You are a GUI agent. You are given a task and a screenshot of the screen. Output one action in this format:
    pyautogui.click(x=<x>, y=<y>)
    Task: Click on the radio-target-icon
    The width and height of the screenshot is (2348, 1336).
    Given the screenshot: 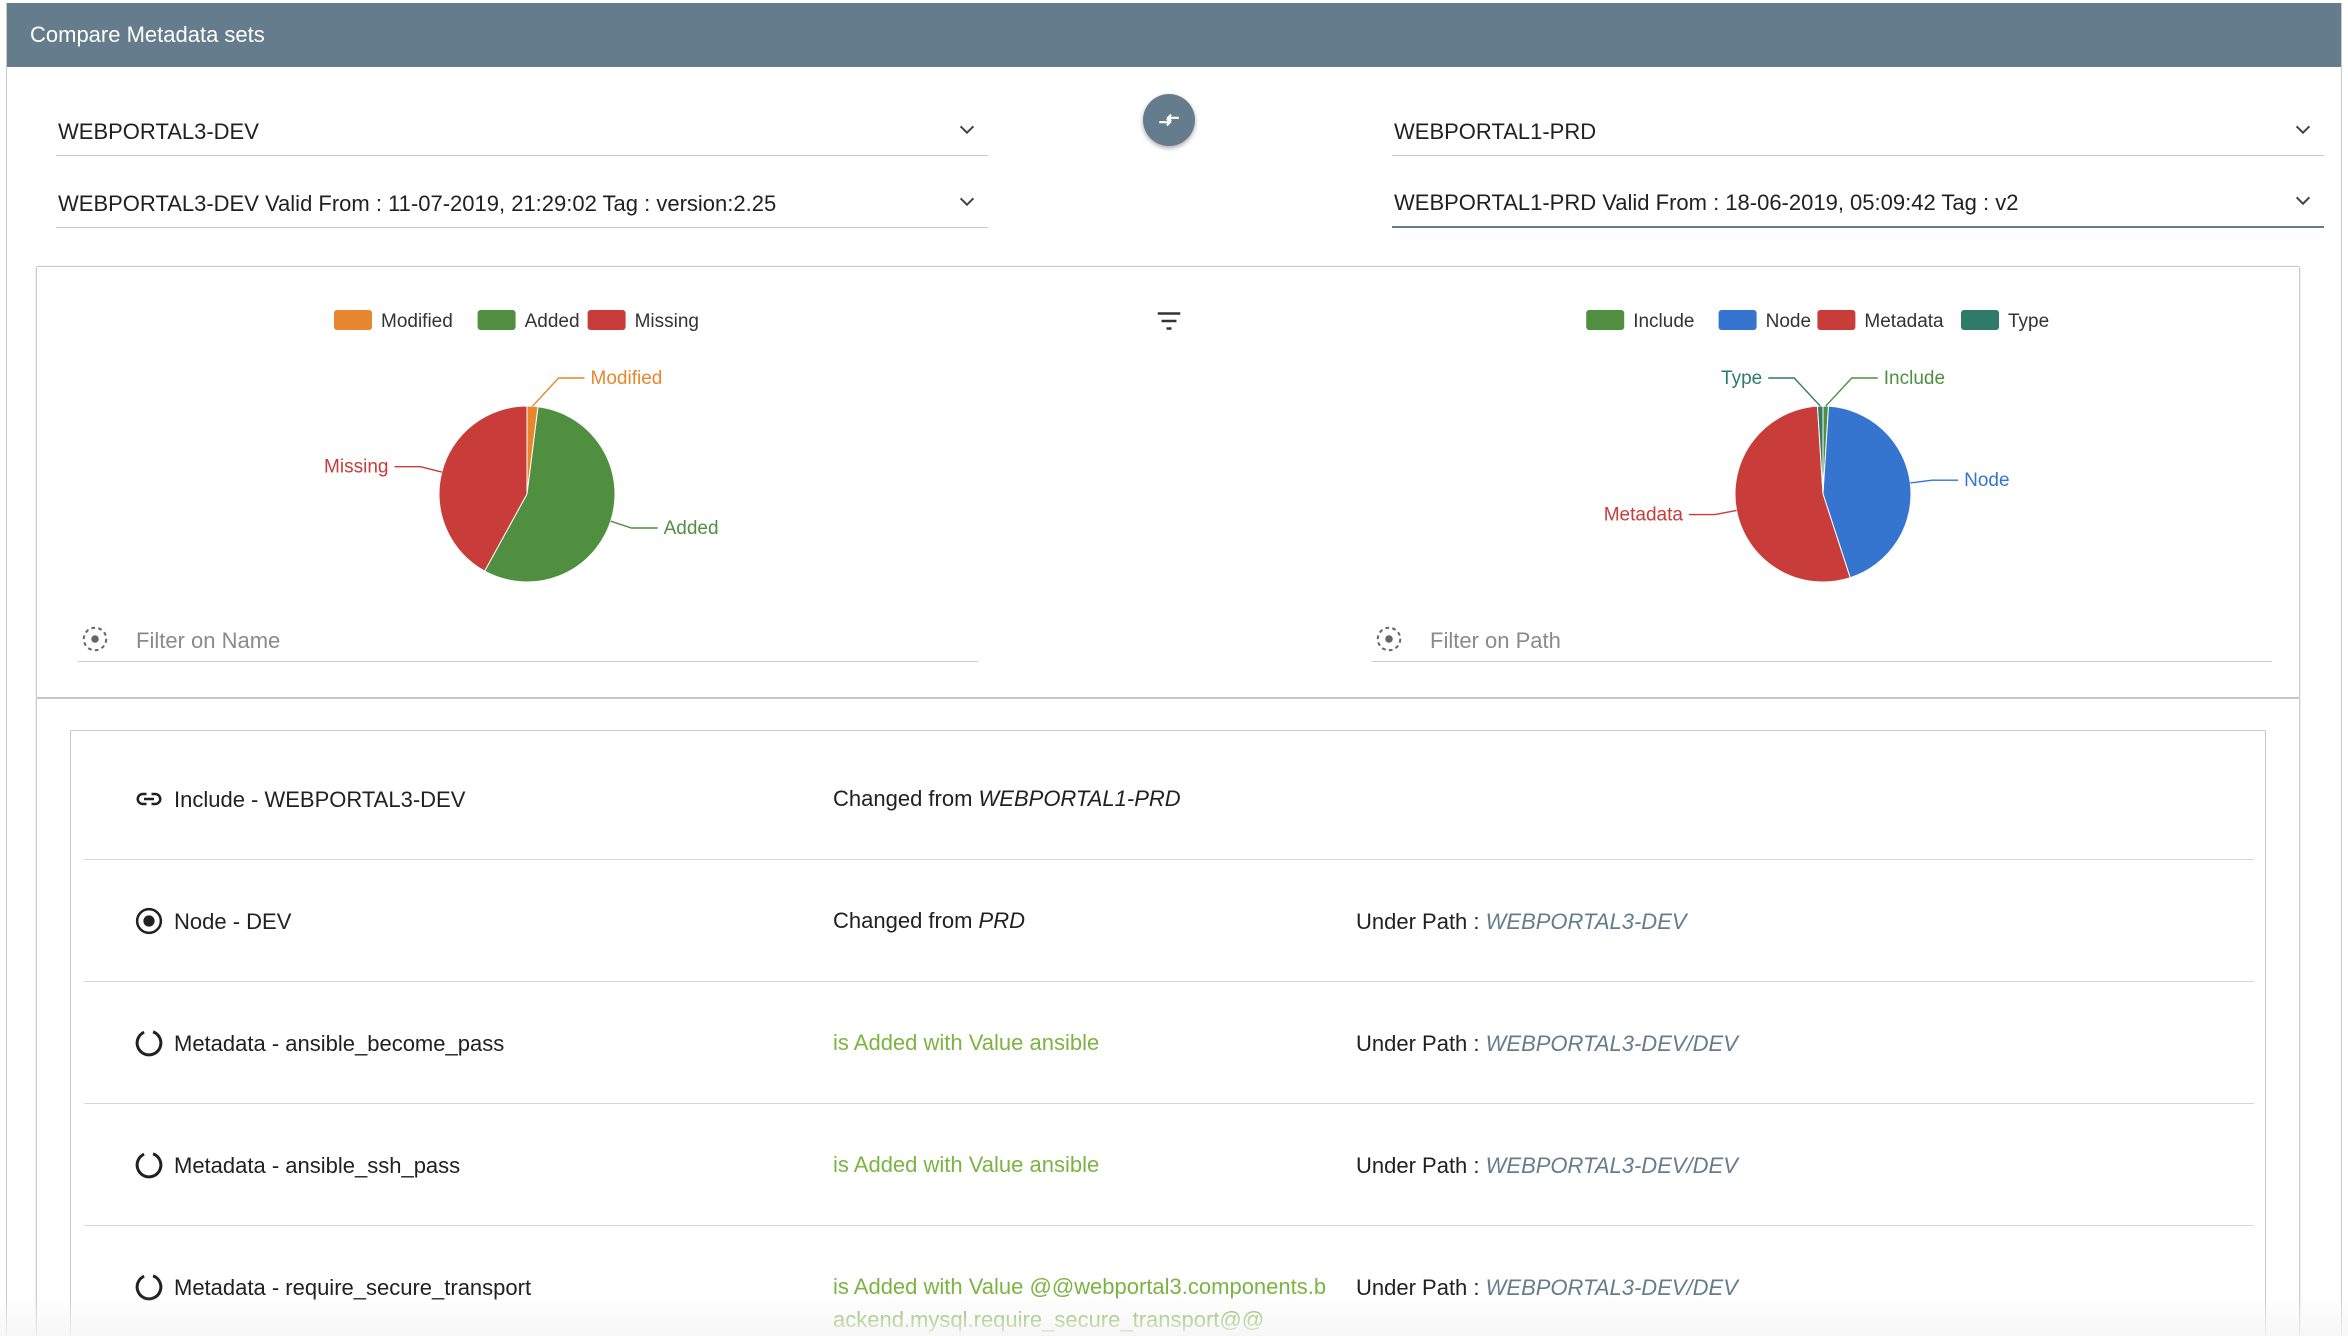 What is the action you would take?
    pyautogui.click(x=149, y=921)
    